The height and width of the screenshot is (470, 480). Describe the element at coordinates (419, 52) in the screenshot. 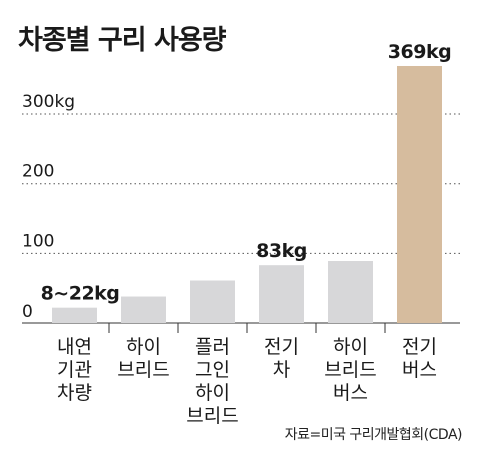

I see `bar-value-label-5: 369kg` at that location.